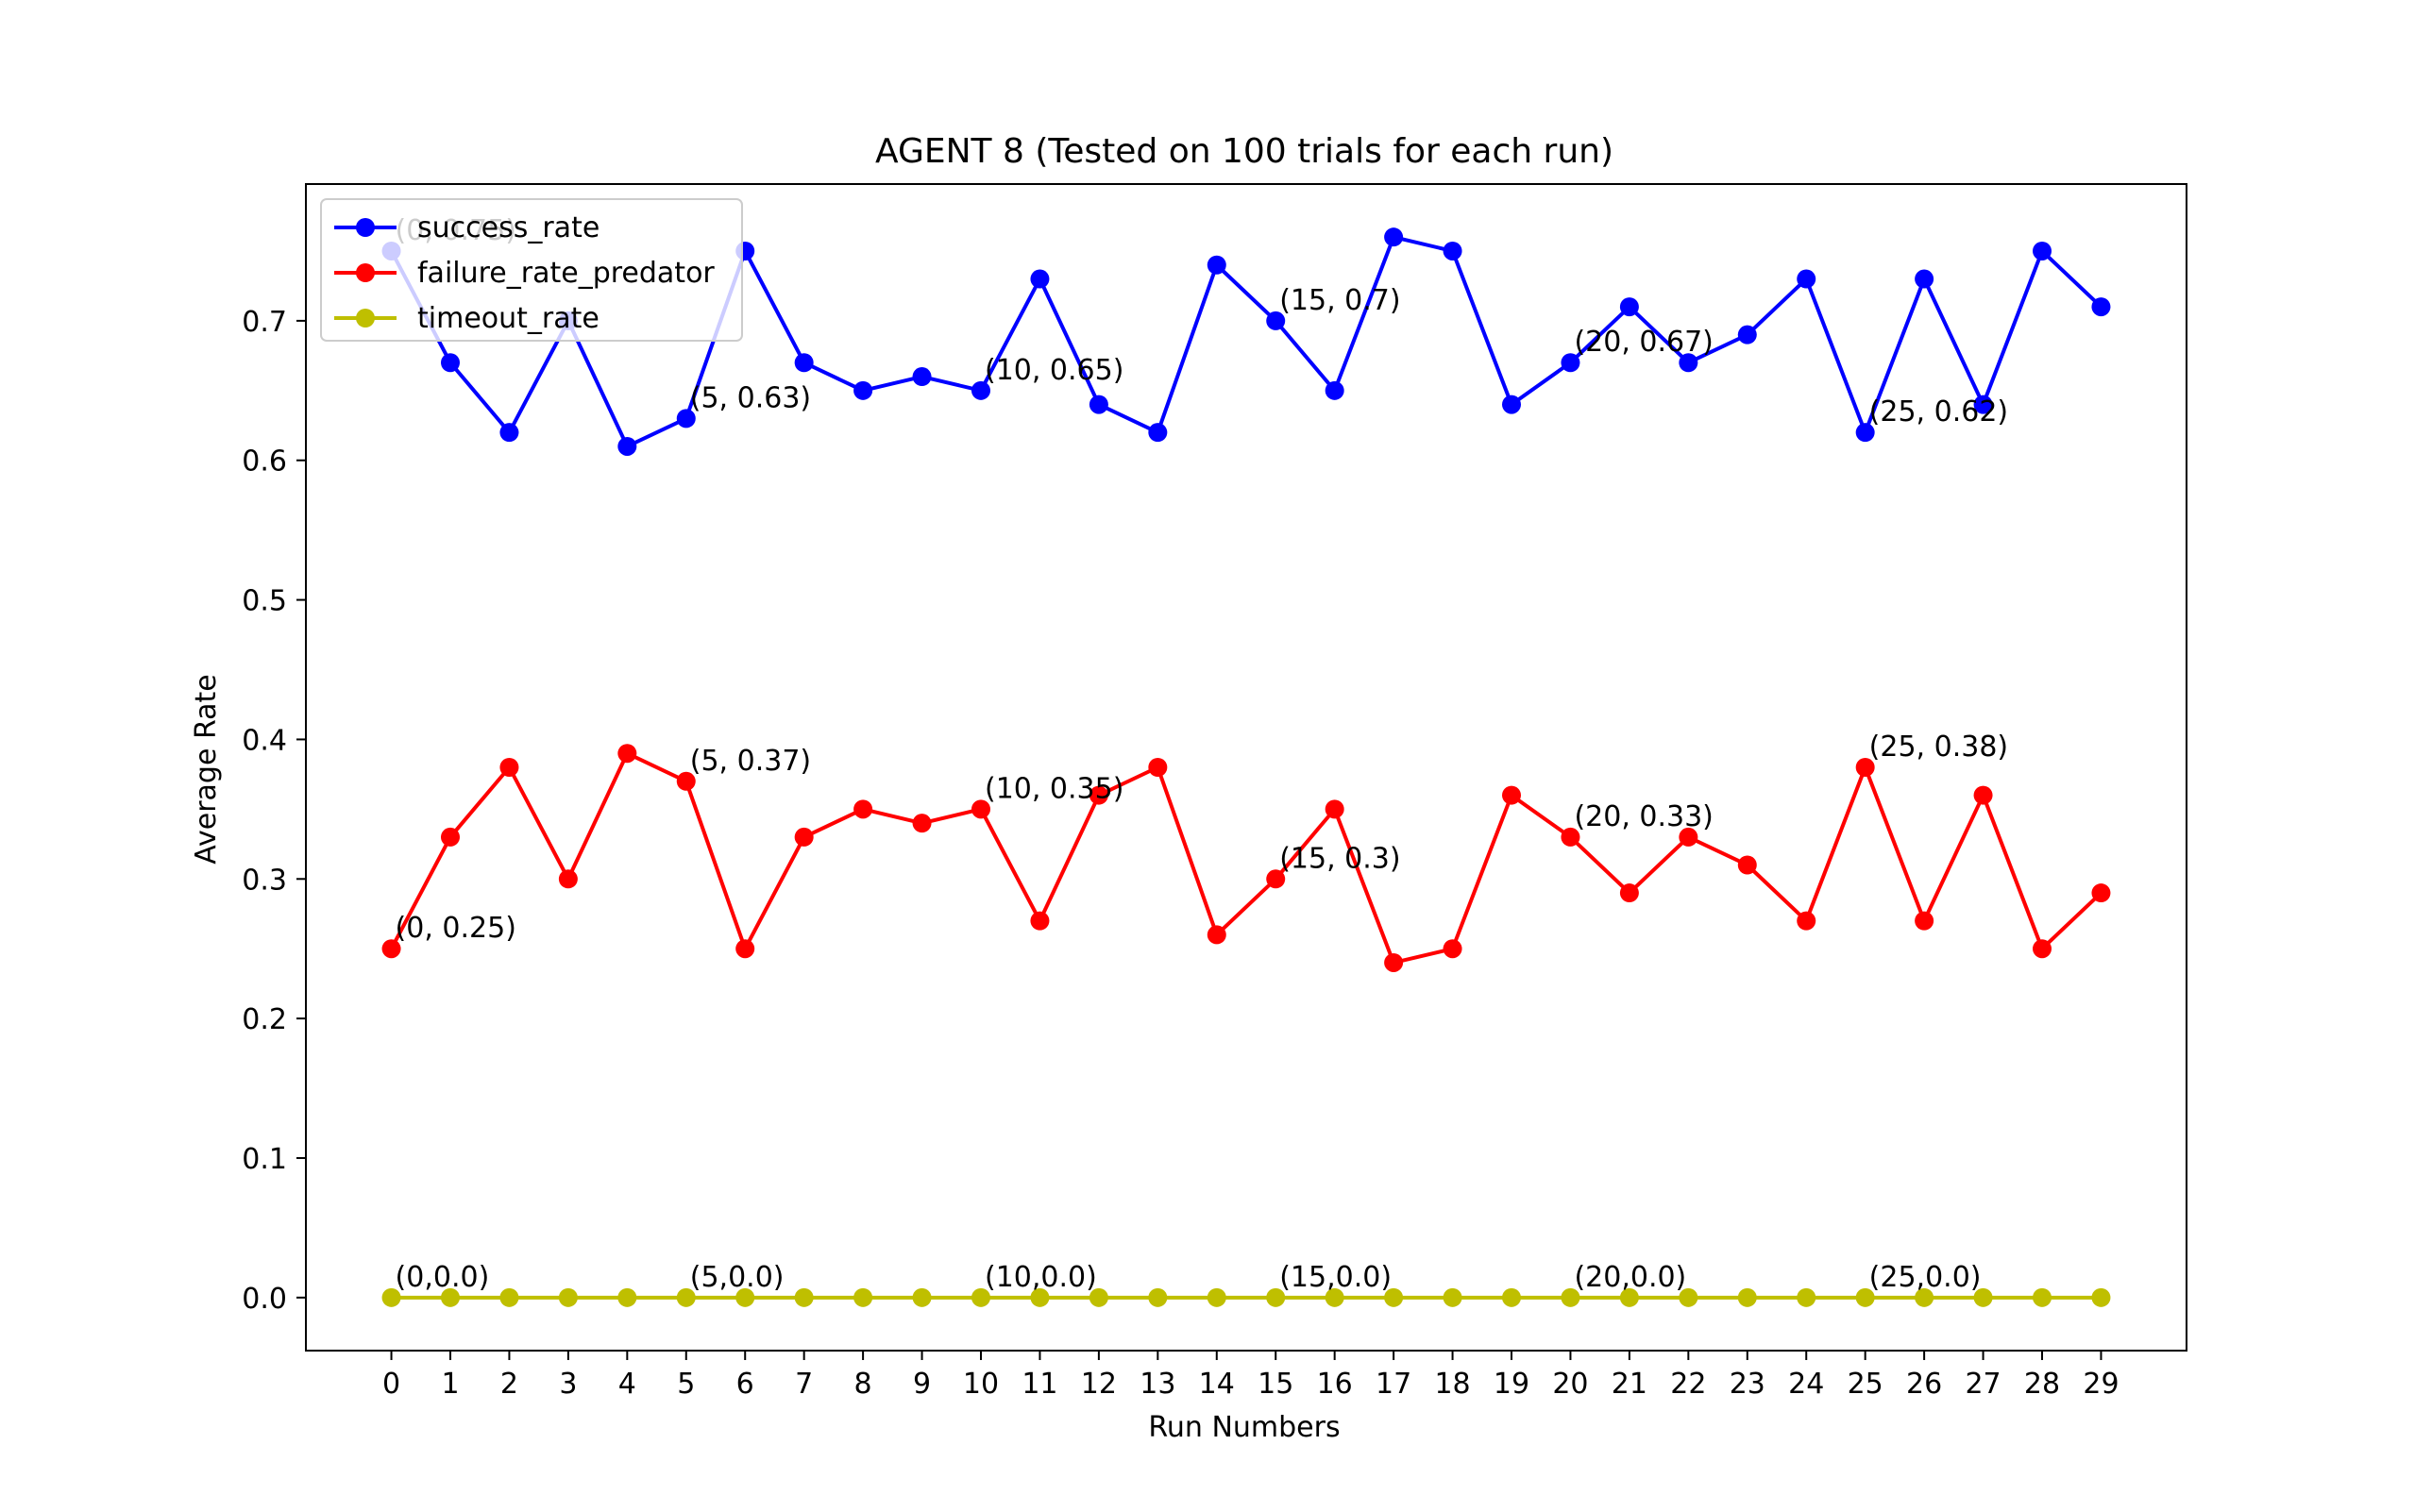 The height and width of the screenshot is (1512, 2415). What do you see at coordinates (1748, 1384) in the screenshot?
I see `x-tick-label: 23` at bounding box center [1748, 1384].